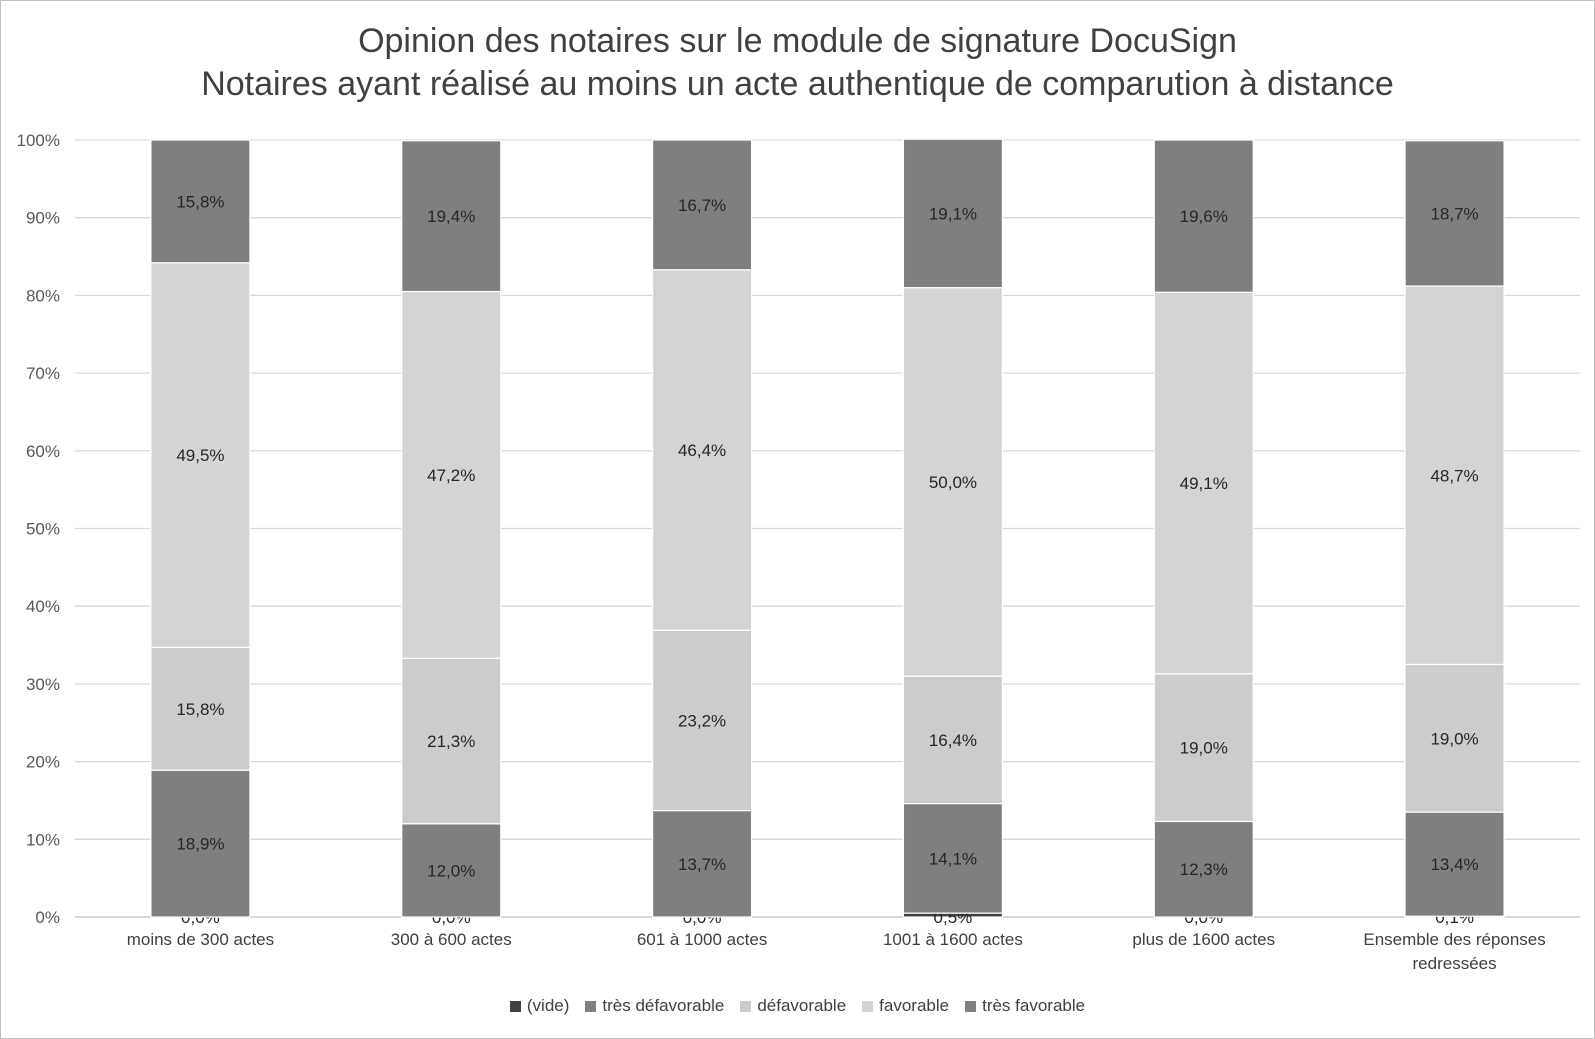  I want to click on data-label: 12,3%, so click(1204, 869).